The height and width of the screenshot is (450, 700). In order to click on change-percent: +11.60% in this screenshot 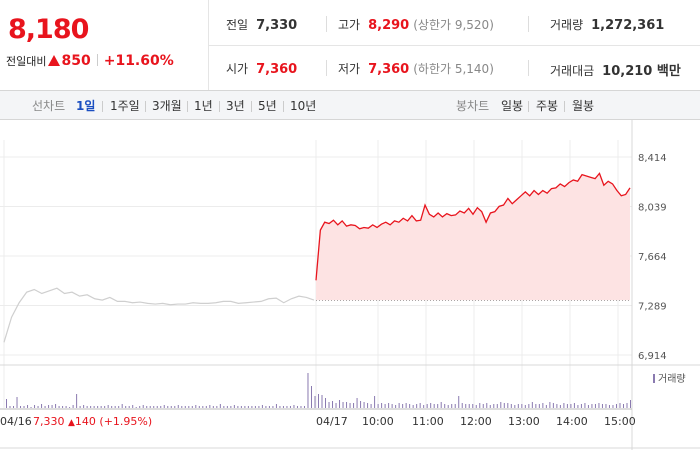, I will do `click(138, 61)`.